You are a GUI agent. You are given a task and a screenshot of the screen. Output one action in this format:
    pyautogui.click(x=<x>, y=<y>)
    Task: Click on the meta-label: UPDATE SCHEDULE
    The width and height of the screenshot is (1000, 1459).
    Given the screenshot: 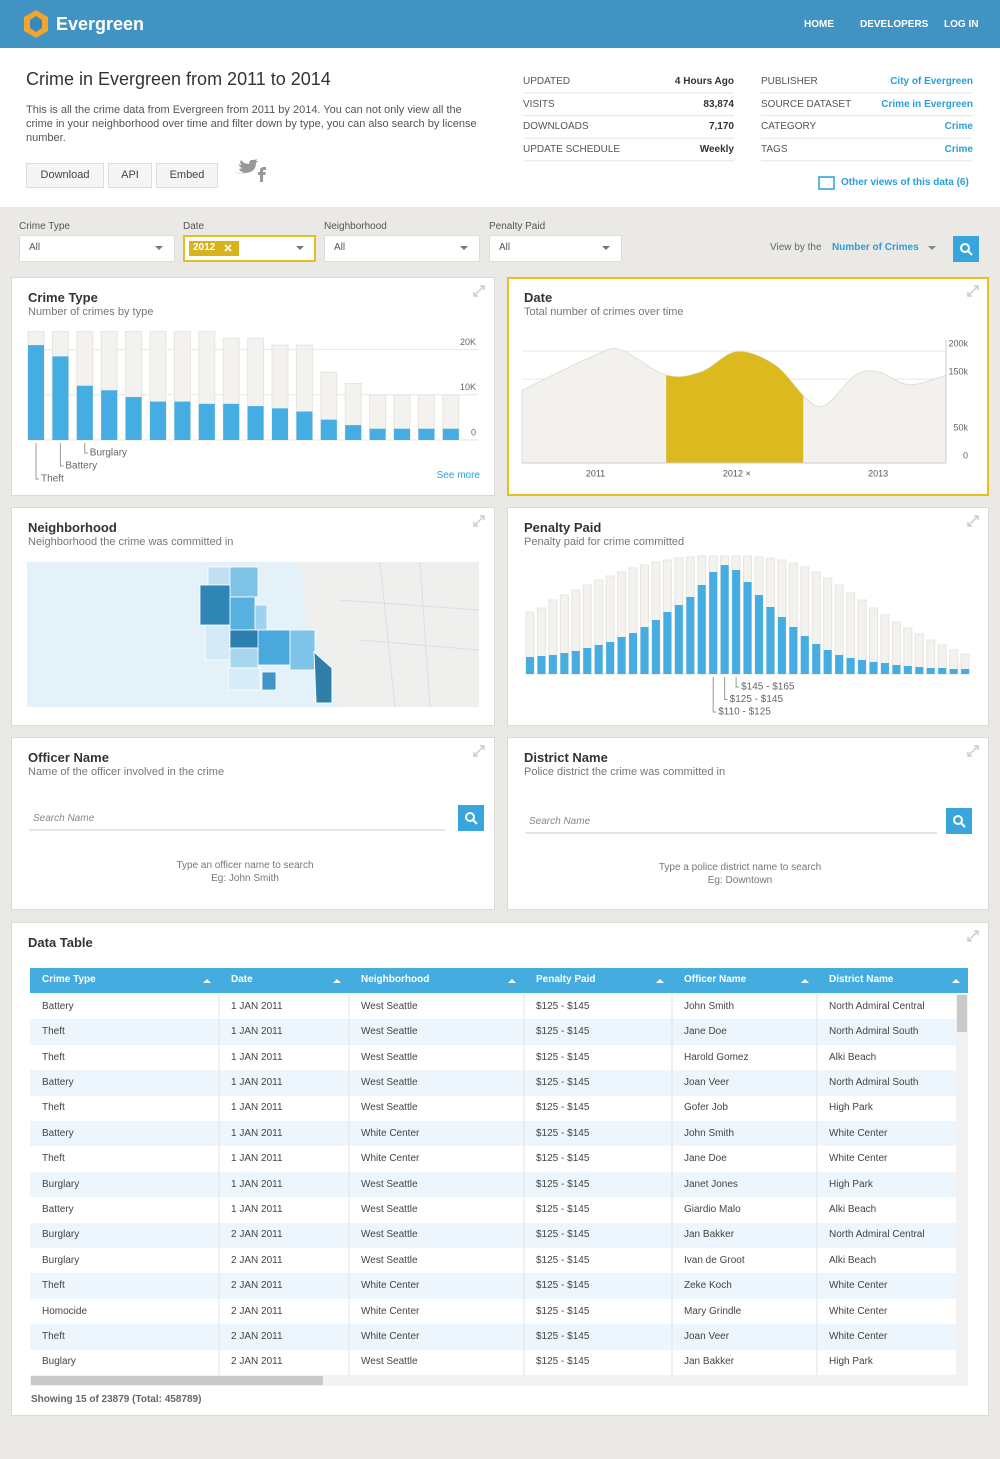 What is the action you would take?
    pyautogui.click(x=572, y=149)
    